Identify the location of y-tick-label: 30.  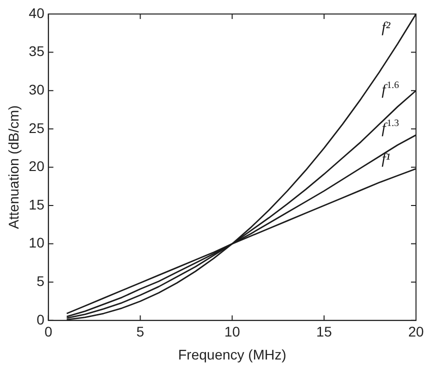
(36, 89).